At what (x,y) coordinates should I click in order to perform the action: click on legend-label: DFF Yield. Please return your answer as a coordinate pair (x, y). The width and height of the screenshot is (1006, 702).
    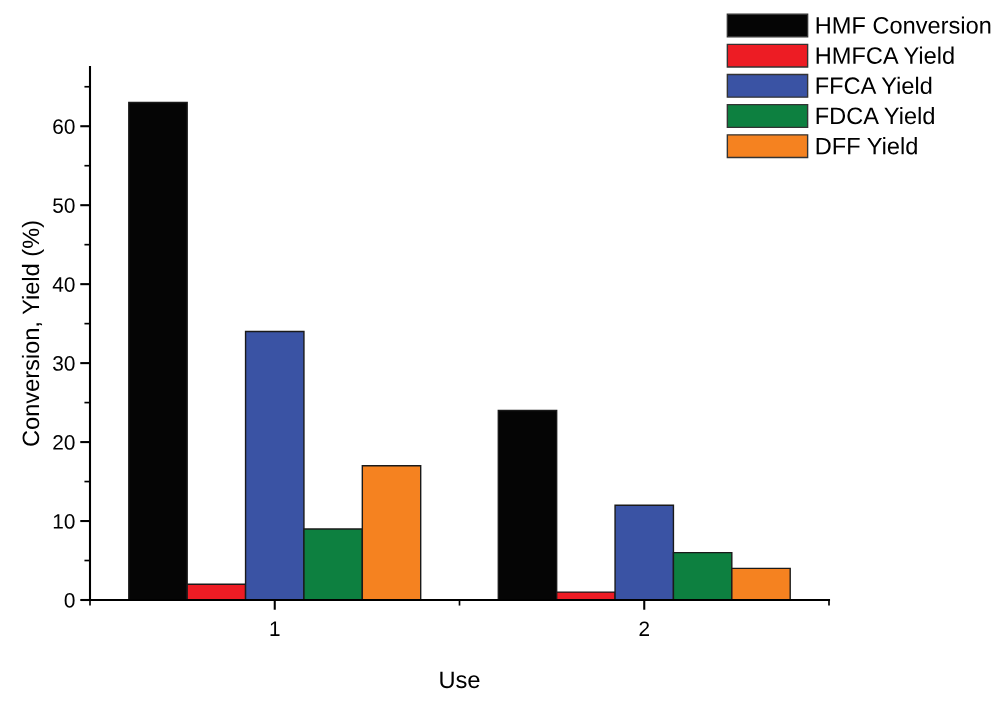
    Looking at the image, I should click on (866, 146).